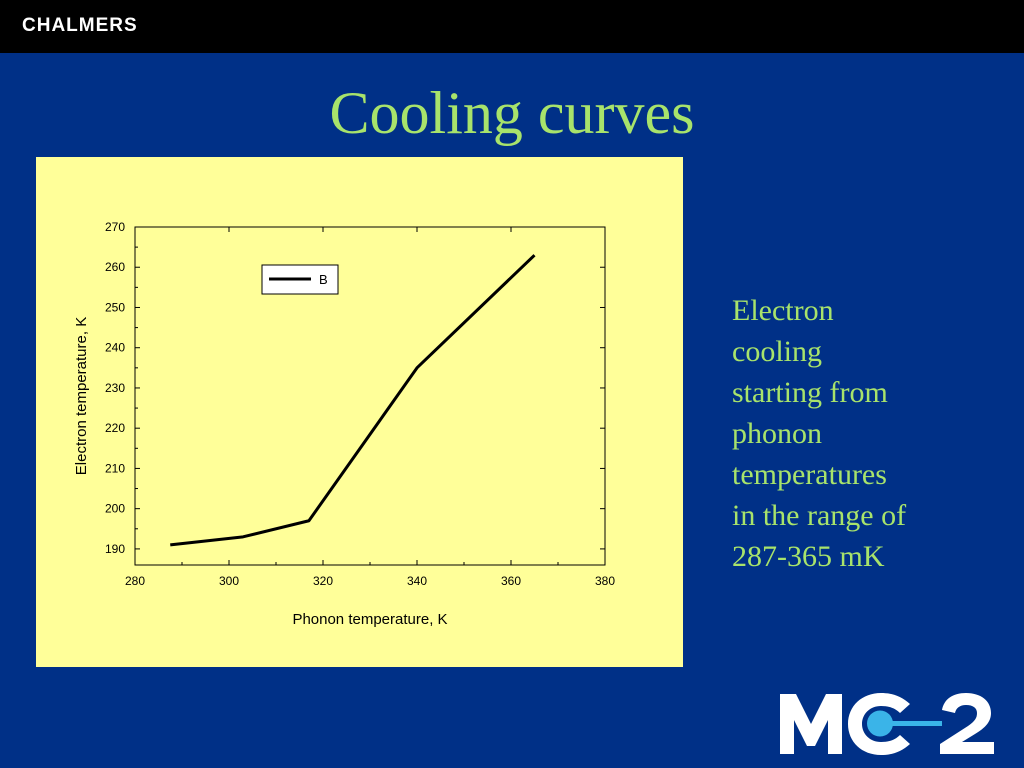 The height and width of the screenshot is (768, 1024). I want to click on y-tick-label: 220, so click(115, 428).